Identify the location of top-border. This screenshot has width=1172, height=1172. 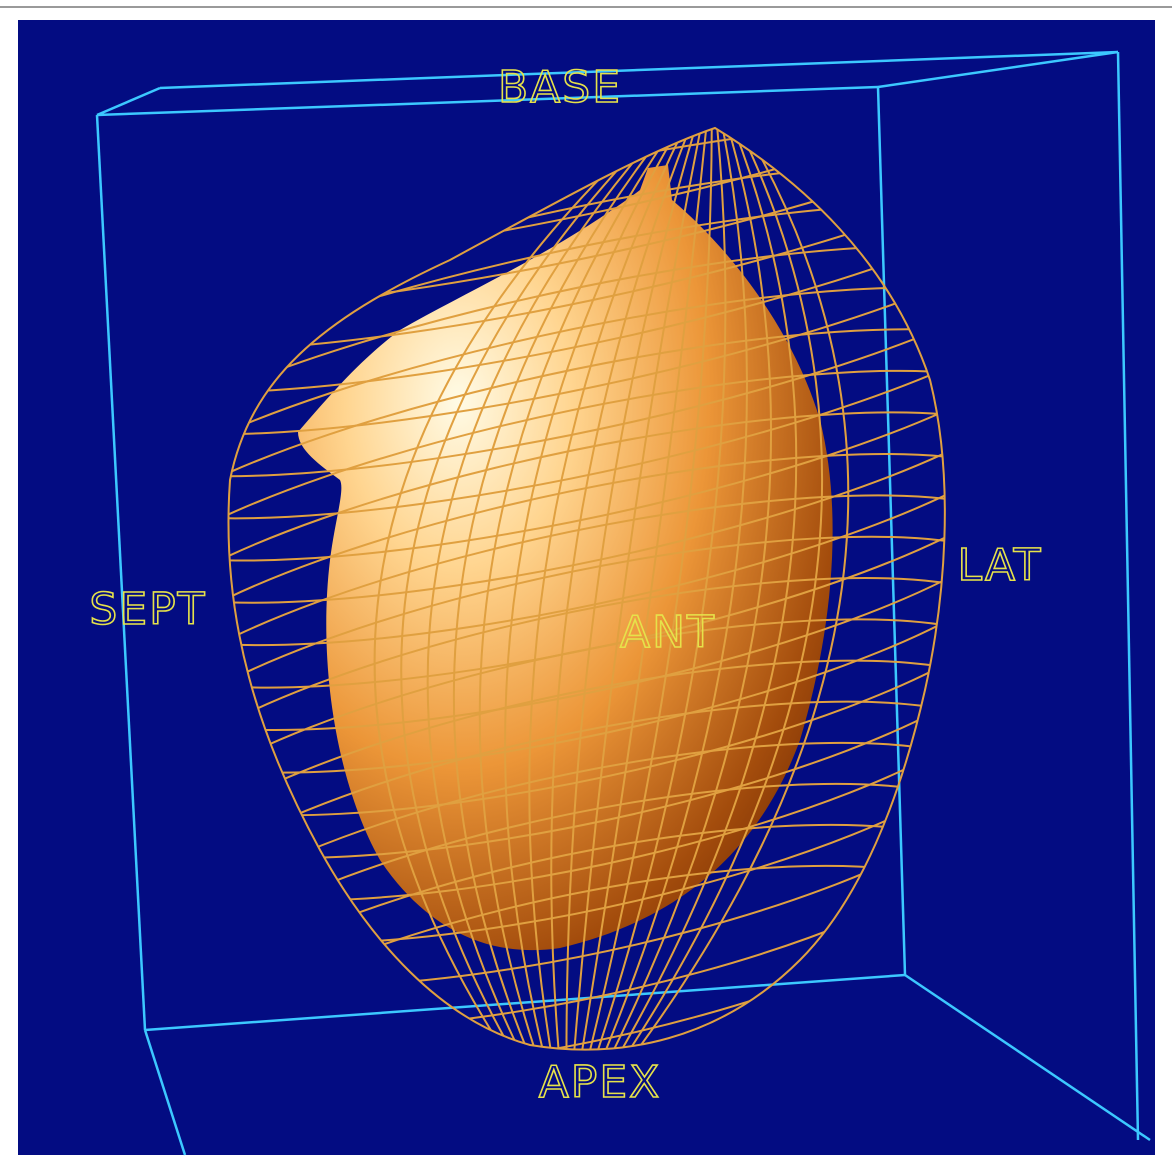
(586, 7).